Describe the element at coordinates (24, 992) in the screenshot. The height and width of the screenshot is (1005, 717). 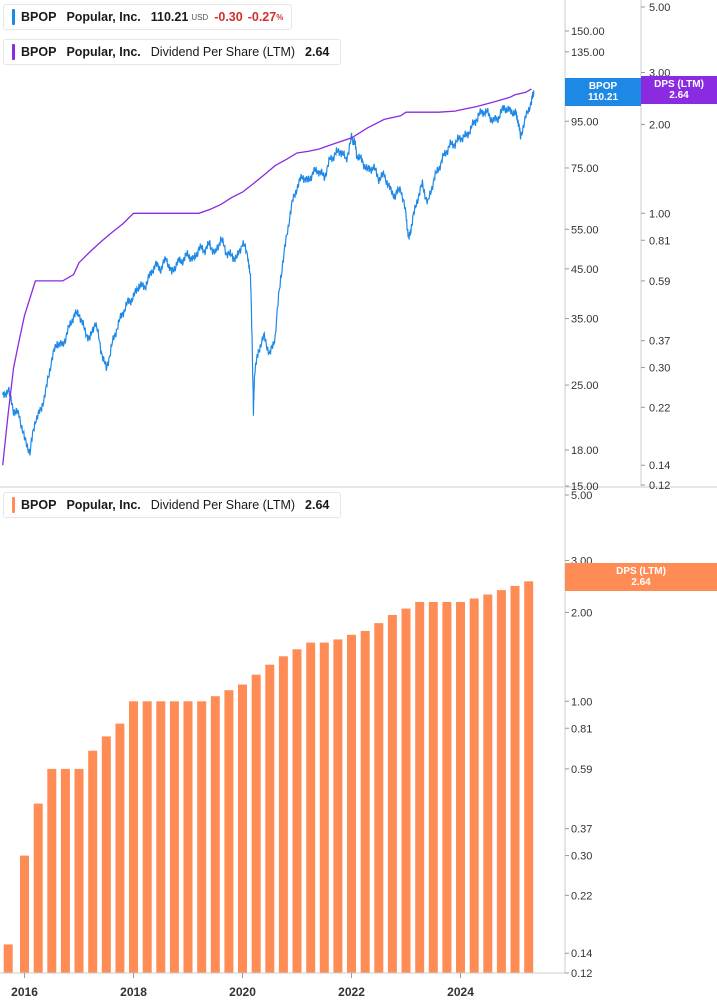
I see `x-axis-tick-label: 2016` at that location.